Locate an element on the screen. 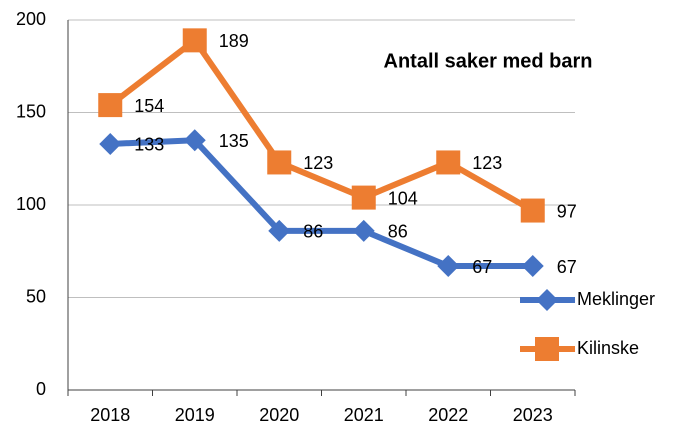 This screenshot has width=680, height=430. data-label: 104 is located at coordinates (403, 198).